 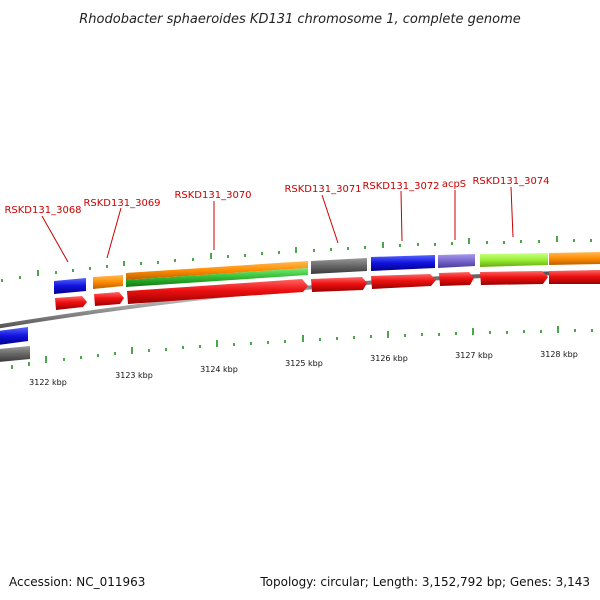 What do you see at coordinates (77, 582) in the screenshot?
I see `accession-text: Accession: NC_011963` at bounding box center [77, 582].